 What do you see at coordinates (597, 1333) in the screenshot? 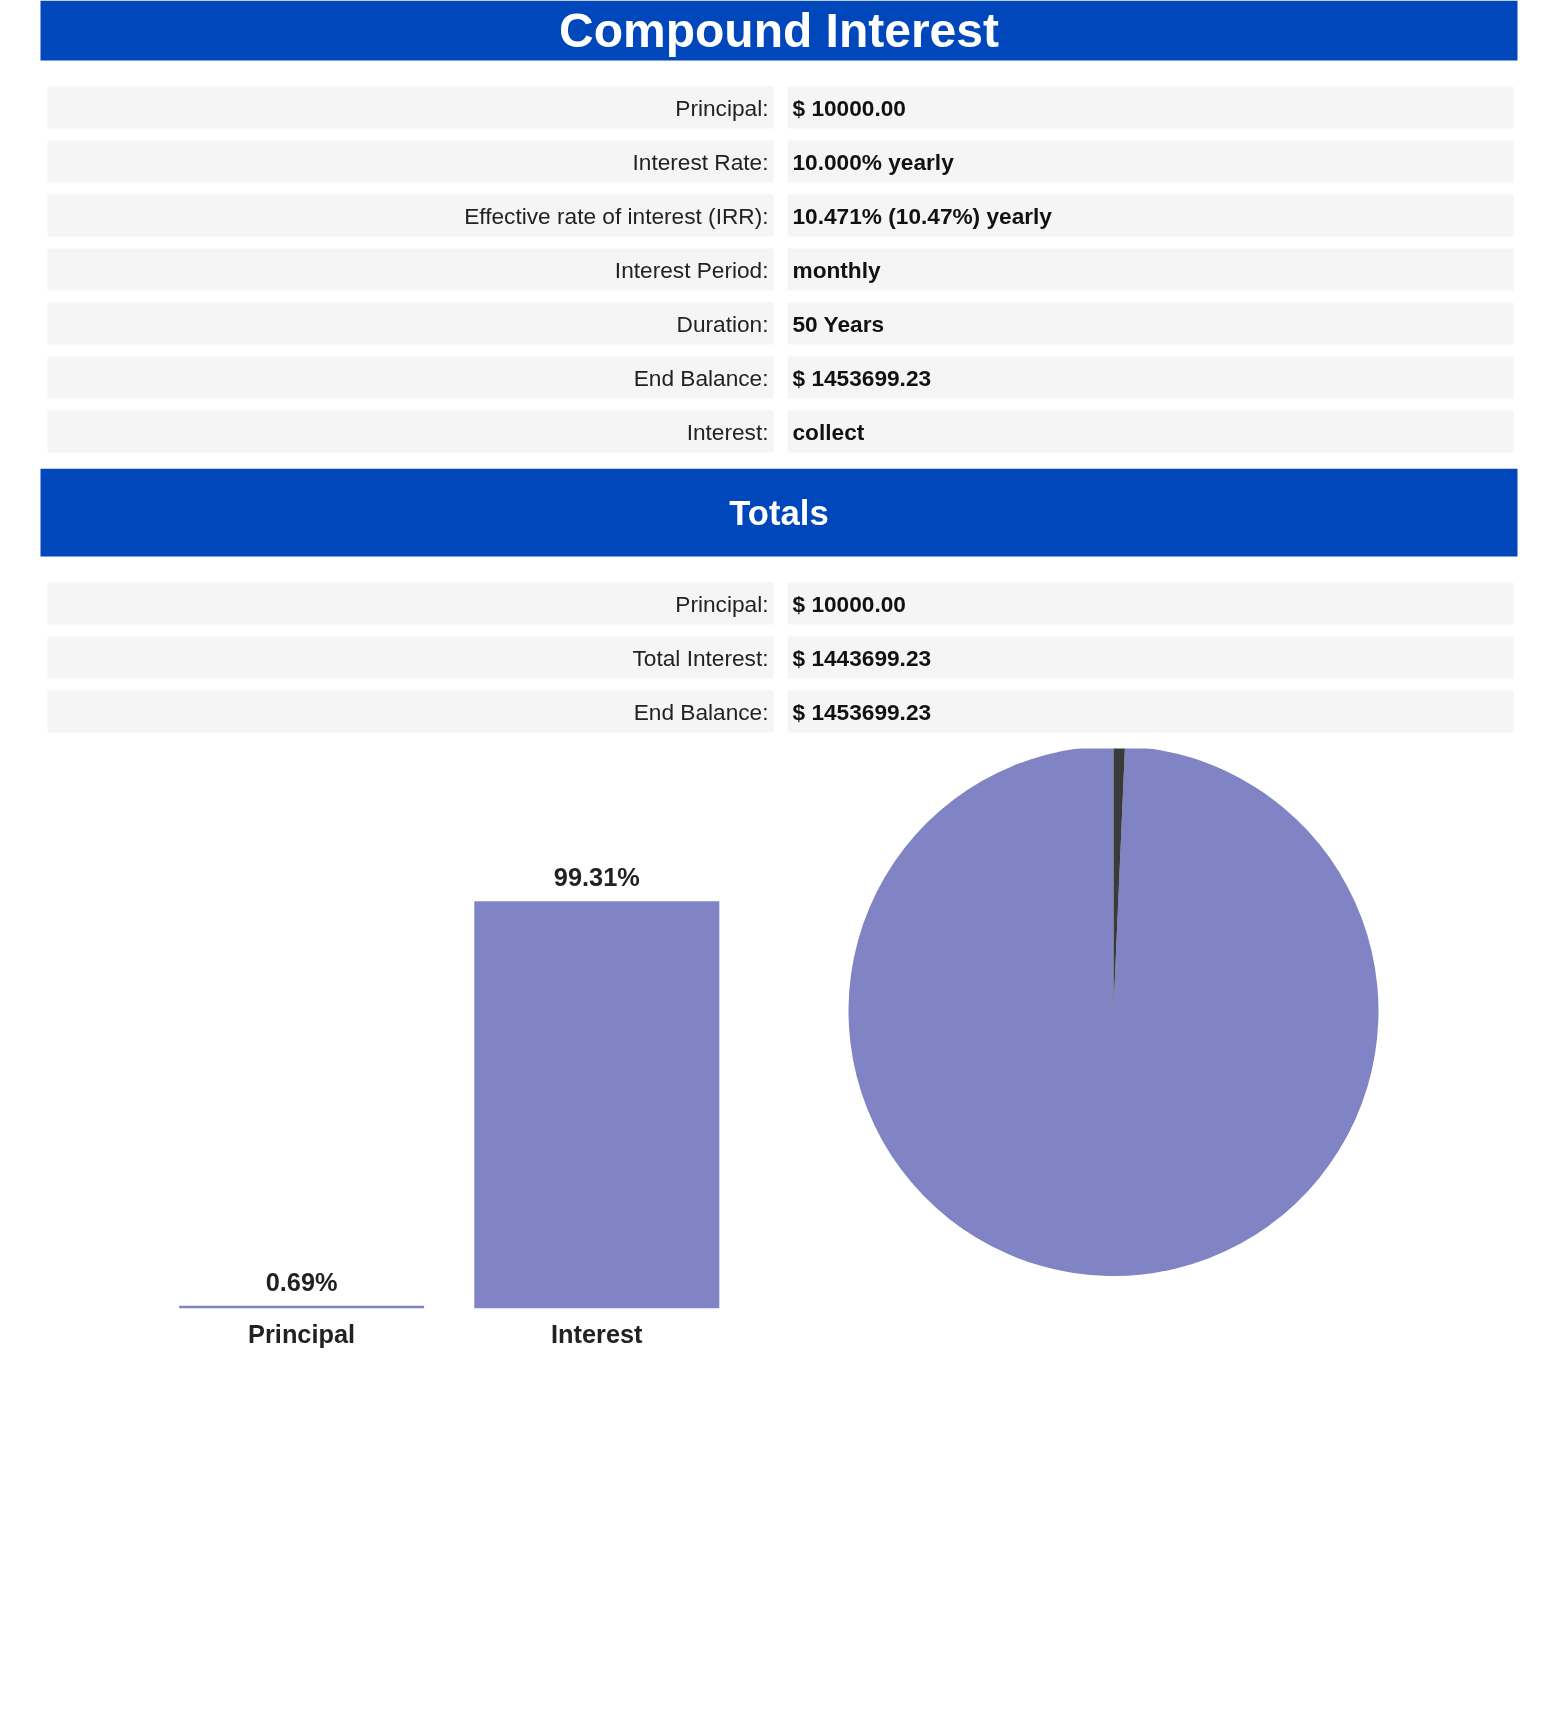
I see `x-tick-label: Interest` at bounding box center [597, 1333].